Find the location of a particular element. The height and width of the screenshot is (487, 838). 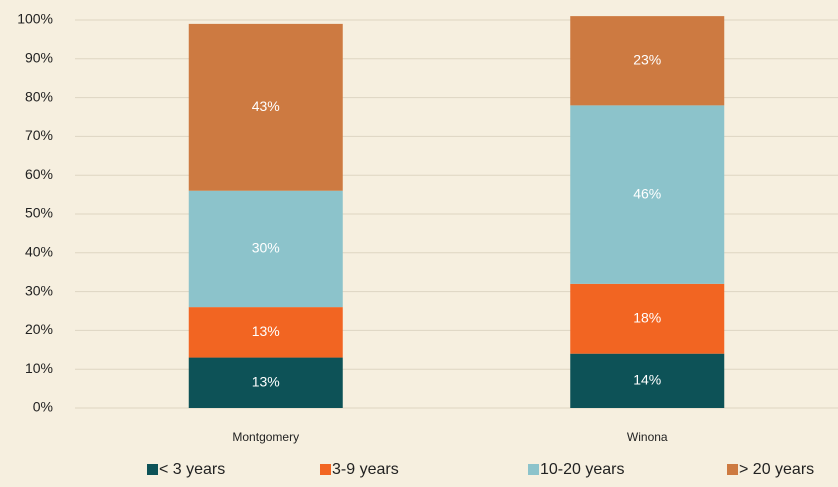

legend-label: < 3 years is located at coordinates (192, 469).